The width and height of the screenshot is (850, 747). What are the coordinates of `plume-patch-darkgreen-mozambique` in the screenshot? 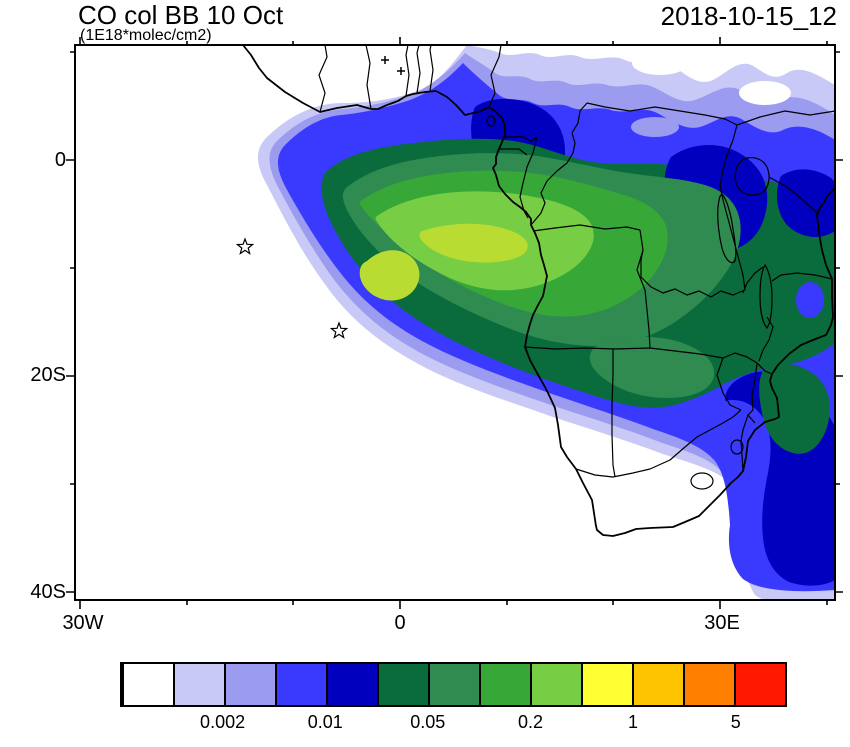 It's located at (794, 408).